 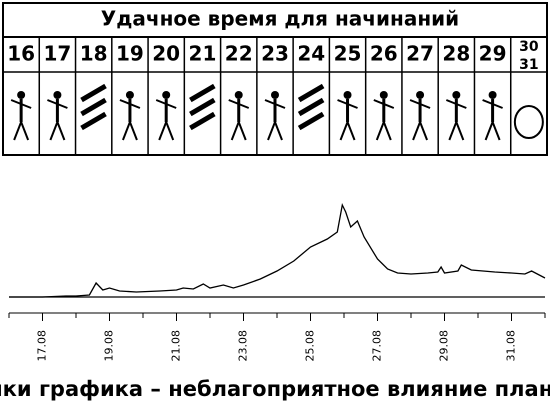 I want to click on day-number: 17, so click(x=57, y=54).